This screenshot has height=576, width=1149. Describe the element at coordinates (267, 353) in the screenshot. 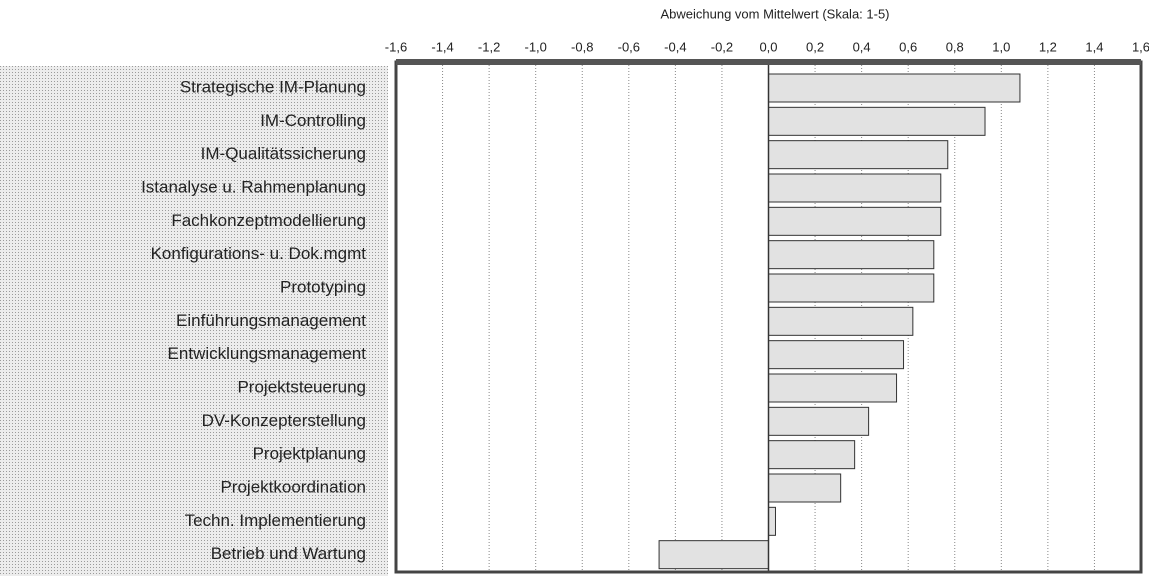

I see `category-label: Entwicklungsmanagement` at that location.